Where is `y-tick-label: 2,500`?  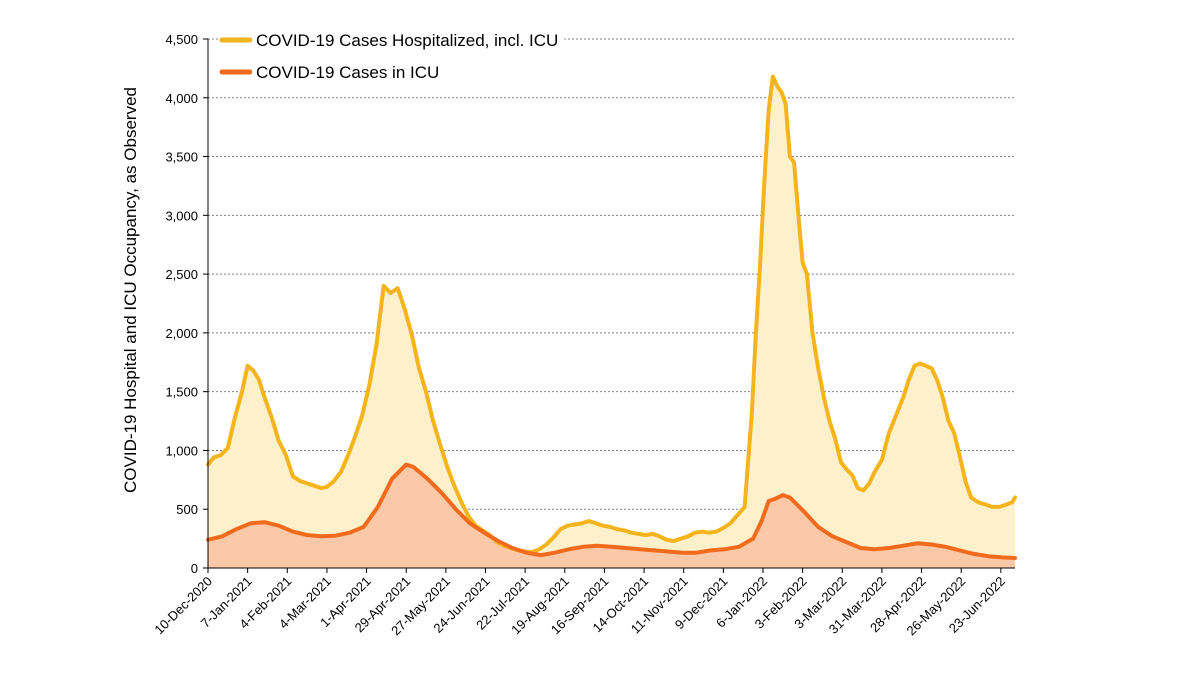
y-tick-label: 2,500 is located at coordinates (181, 274).